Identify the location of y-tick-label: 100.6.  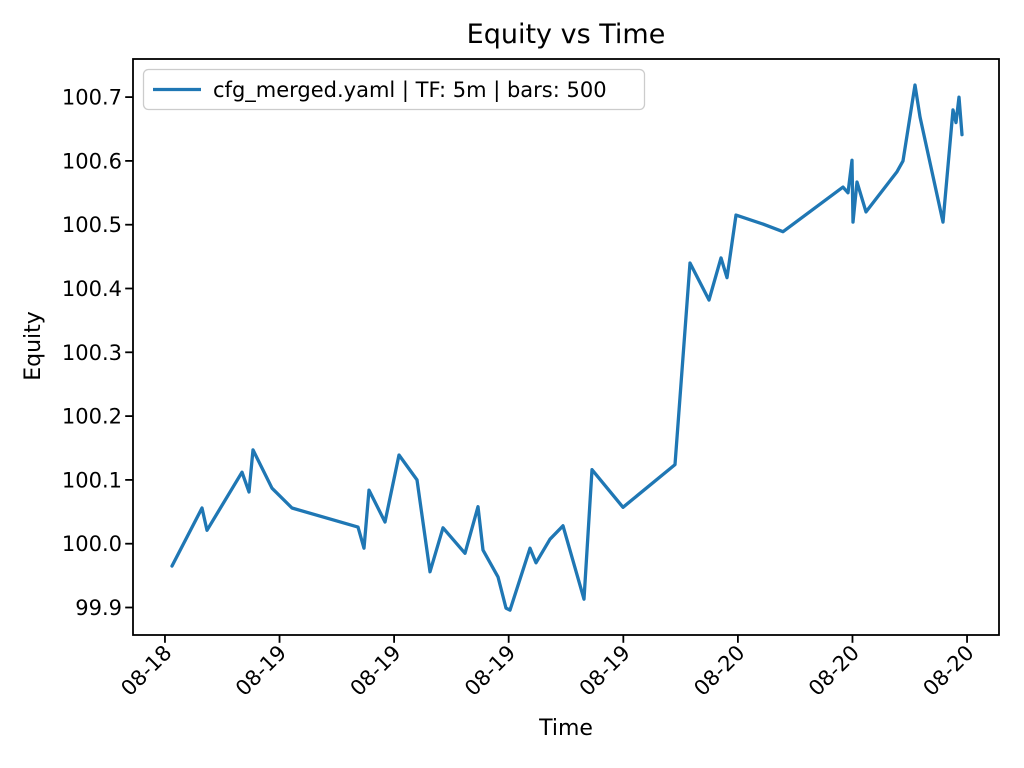
(92, 161).